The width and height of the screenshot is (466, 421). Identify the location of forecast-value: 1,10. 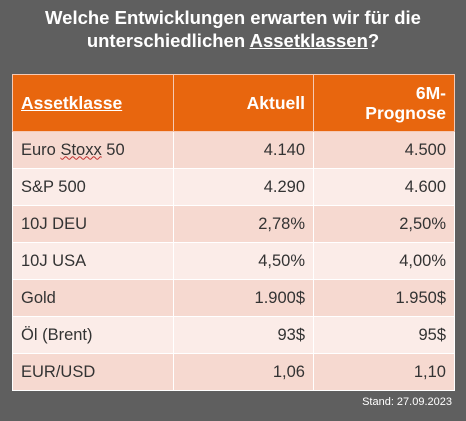
(384, 372).